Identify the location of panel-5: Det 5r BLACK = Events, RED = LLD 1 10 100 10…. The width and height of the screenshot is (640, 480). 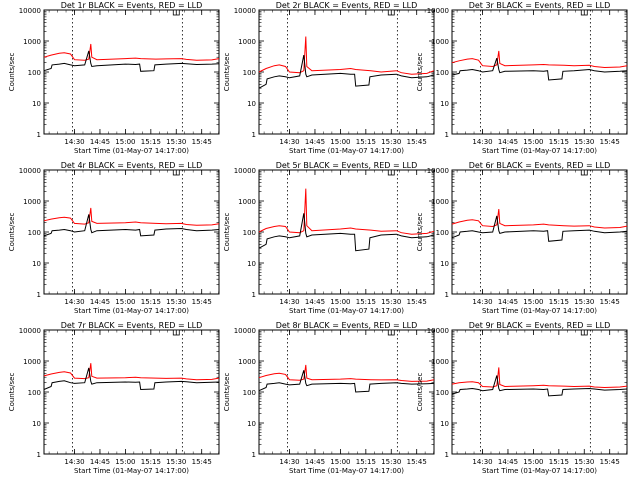
(329, 238).